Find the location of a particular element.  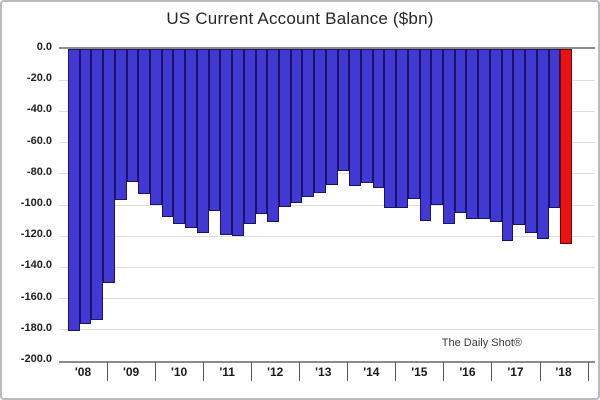

bar-10-q2 is located at coordinates (179, 136).